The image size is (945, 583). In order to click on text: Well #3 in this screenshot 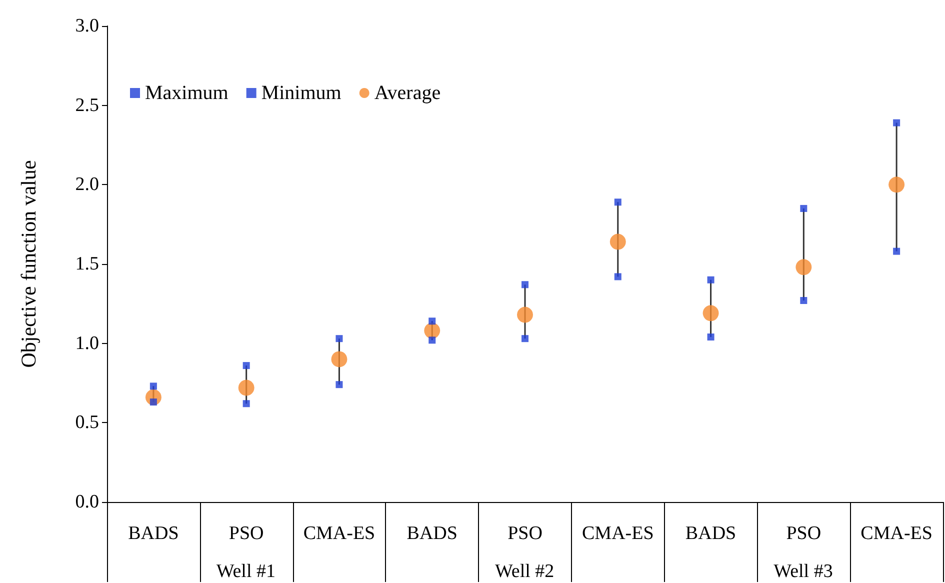, I will do `click(803, 571)`.